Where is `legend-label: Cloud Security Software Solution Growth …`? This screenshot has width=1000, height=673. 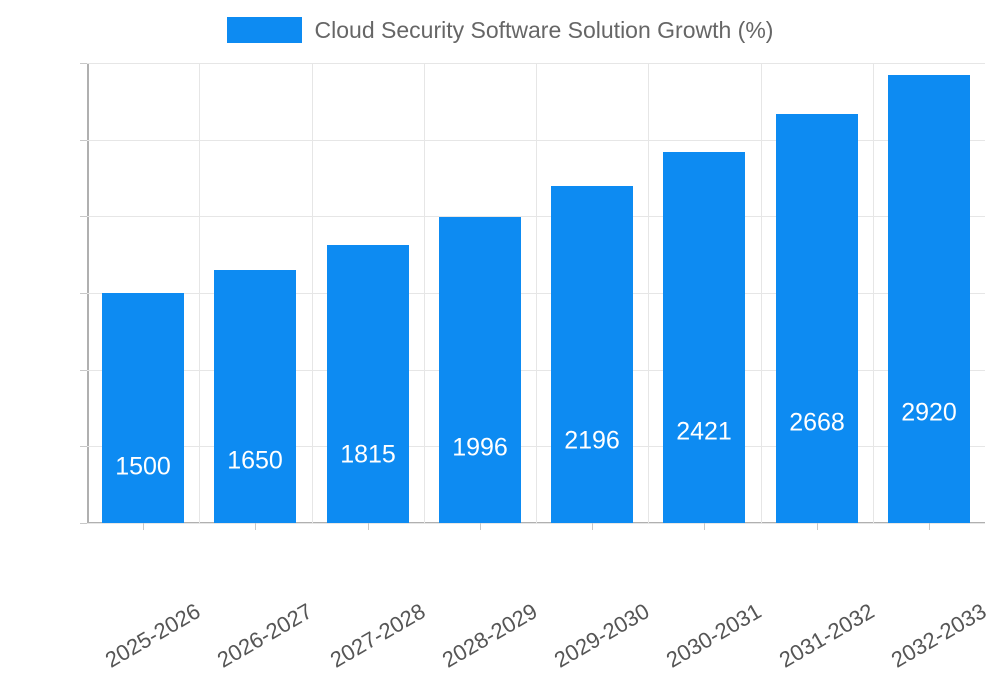 legend-label: Cloud Security Software Solution Growth … is located at coordinates (544, 29).